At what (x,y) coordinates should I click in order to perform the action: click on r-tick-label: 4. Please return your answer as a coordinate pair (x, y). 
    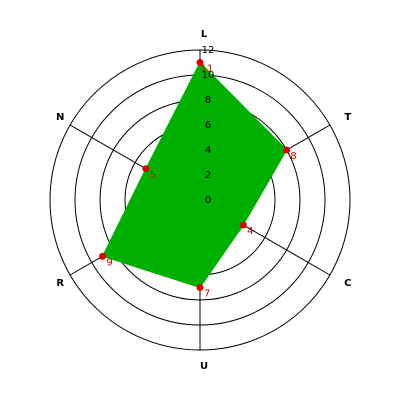
    Looking at the image, I should click on (208, 150).